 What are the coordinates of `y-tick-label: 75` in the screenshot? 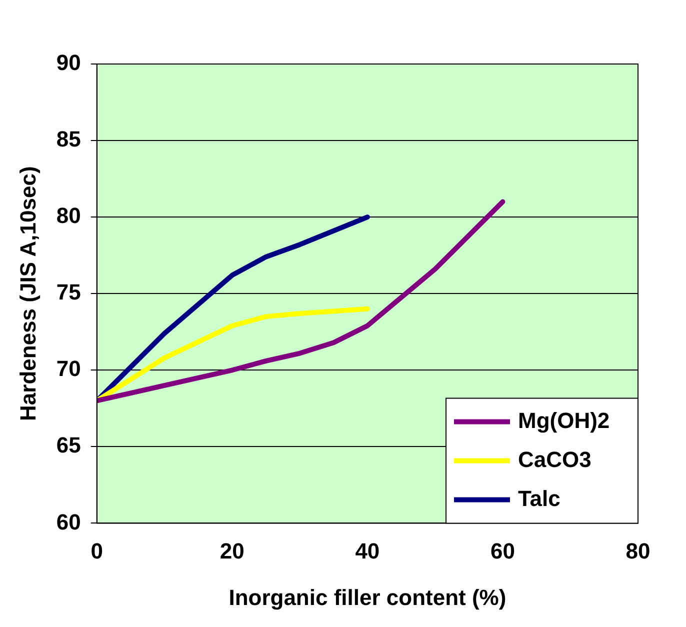 It's located at (68, 292).